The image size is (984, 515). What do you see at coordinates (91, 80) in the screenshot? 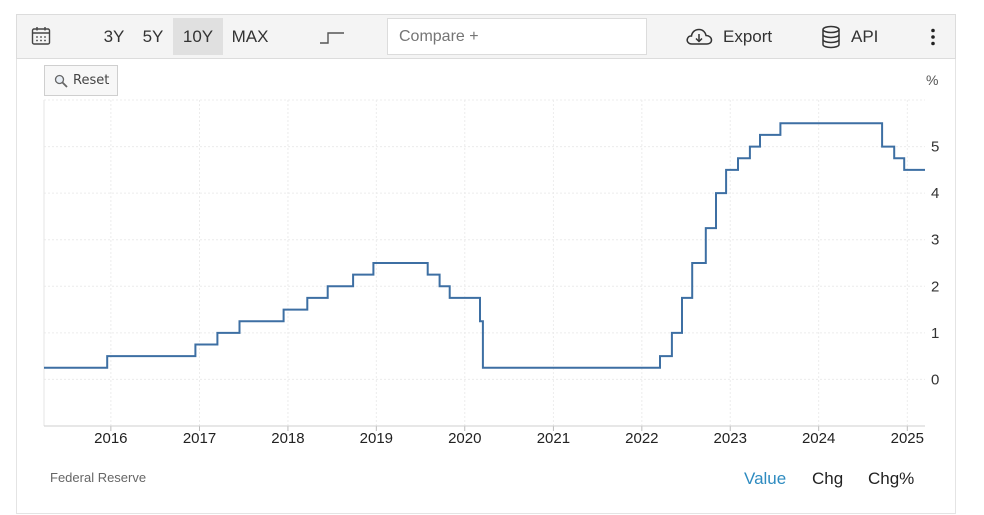
I see `reset-label: Reset` at bounding box center [91, 80].